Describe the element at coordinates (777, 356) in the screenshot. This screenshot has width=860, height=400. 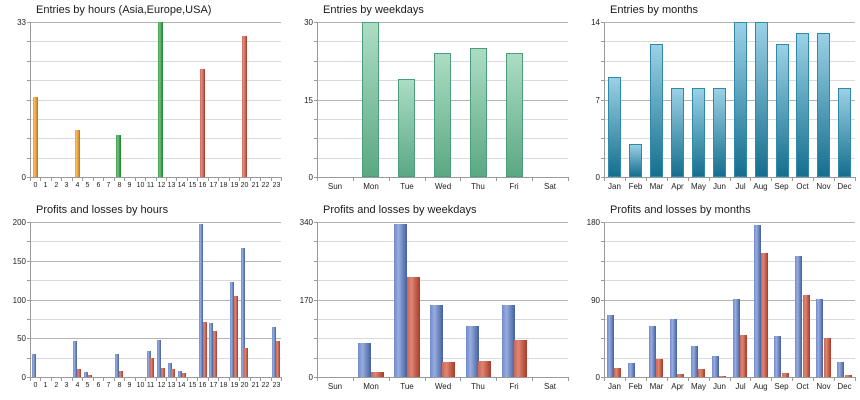
I see `bar-profit-Sep` at that location.